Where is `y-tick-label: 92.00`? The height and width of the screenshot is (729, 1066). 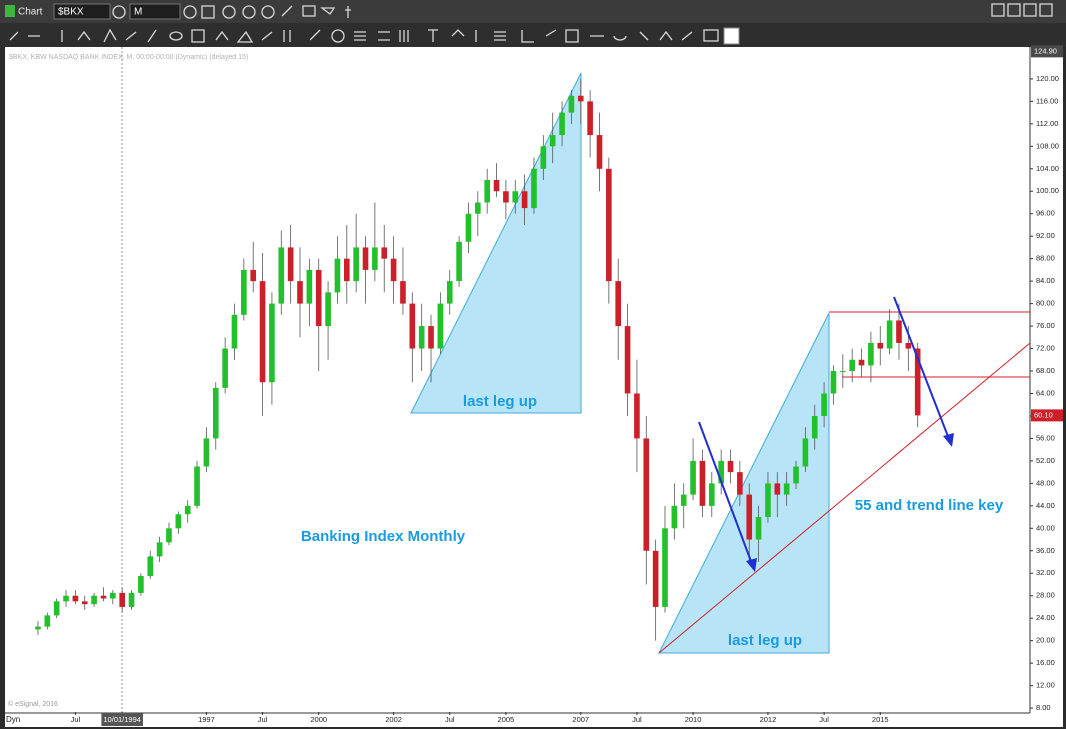 y-tick-label: 92.00 is located at coordinates (1045, 235).